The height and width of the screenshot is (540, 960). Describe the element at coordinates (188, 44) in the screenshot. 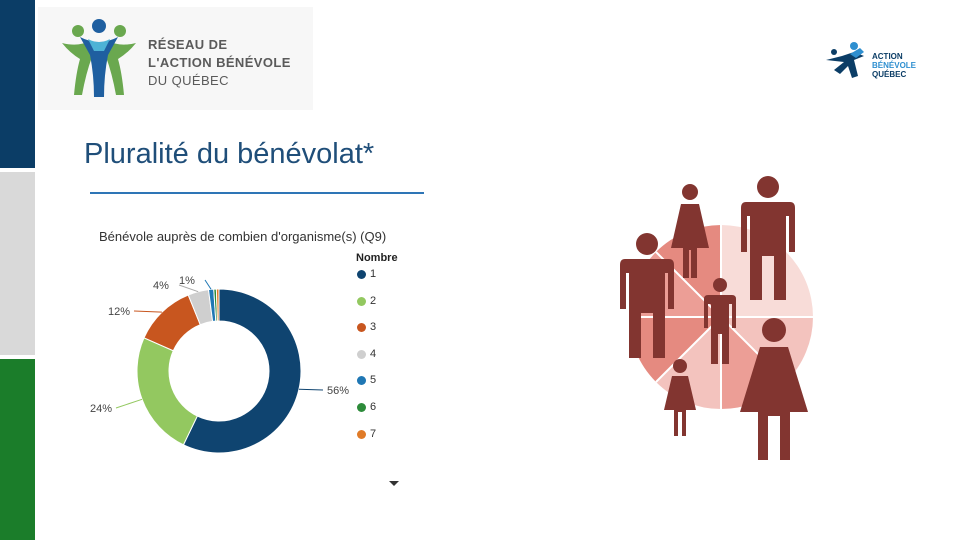

I see `rabq-line-1: RÉSEAU DE` at that location.